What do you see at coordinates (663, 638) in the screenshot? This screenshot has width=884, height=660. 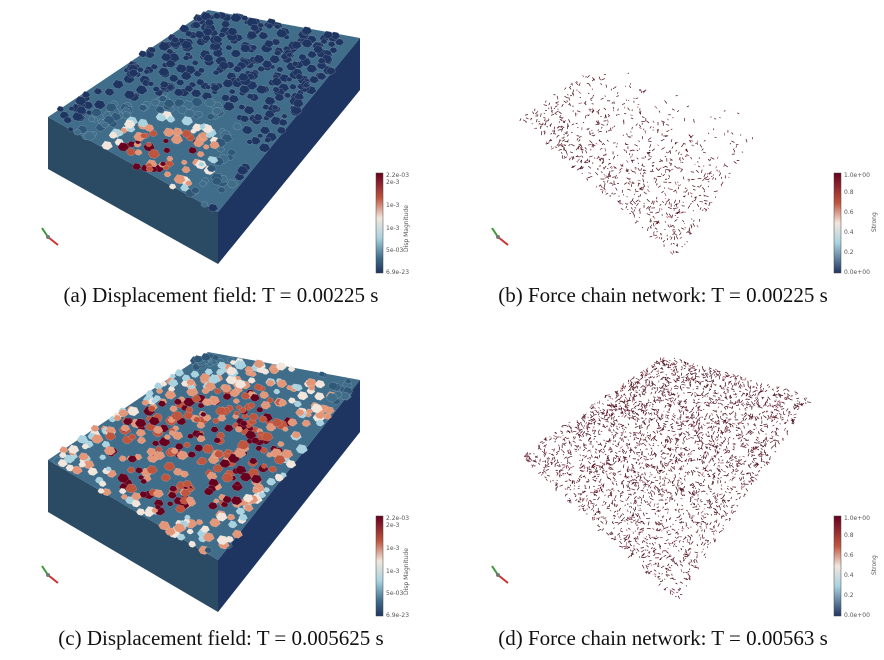 I see `panel-d-caption: (d) Force chain network: T = 0.00563 s` at bounding box center [663, 638].